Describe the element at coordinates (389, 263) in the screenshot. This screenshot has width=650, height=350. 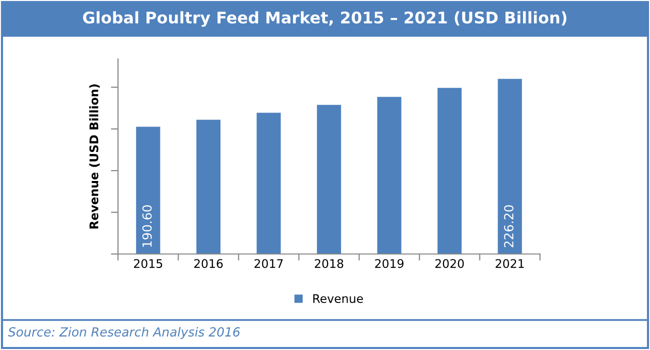
I see `x-tick-label: 2019` at that location.